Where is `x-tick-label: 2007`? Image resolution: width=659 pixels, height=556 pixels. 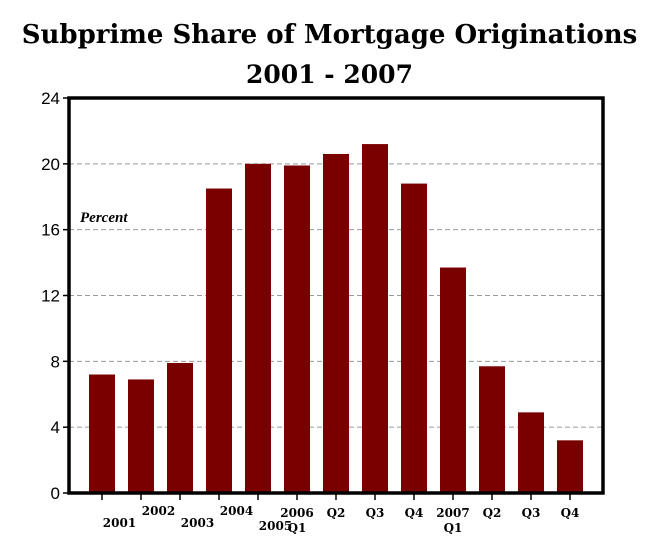
x-tick-label: 2007 is located at coordinates (452, 513).